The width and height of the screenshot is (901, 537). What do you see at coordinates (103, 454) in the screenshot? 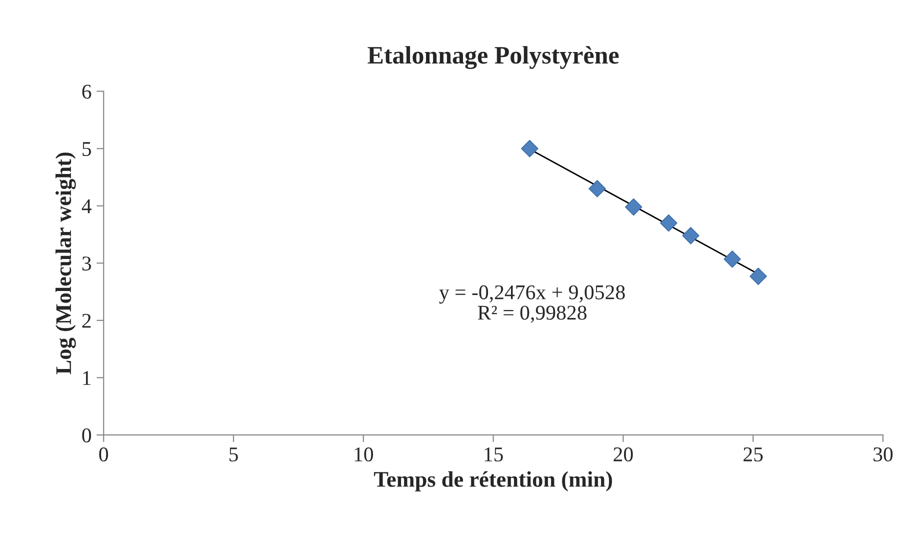
I see `x-tick-label: 0` at bounding box center [103, 454].